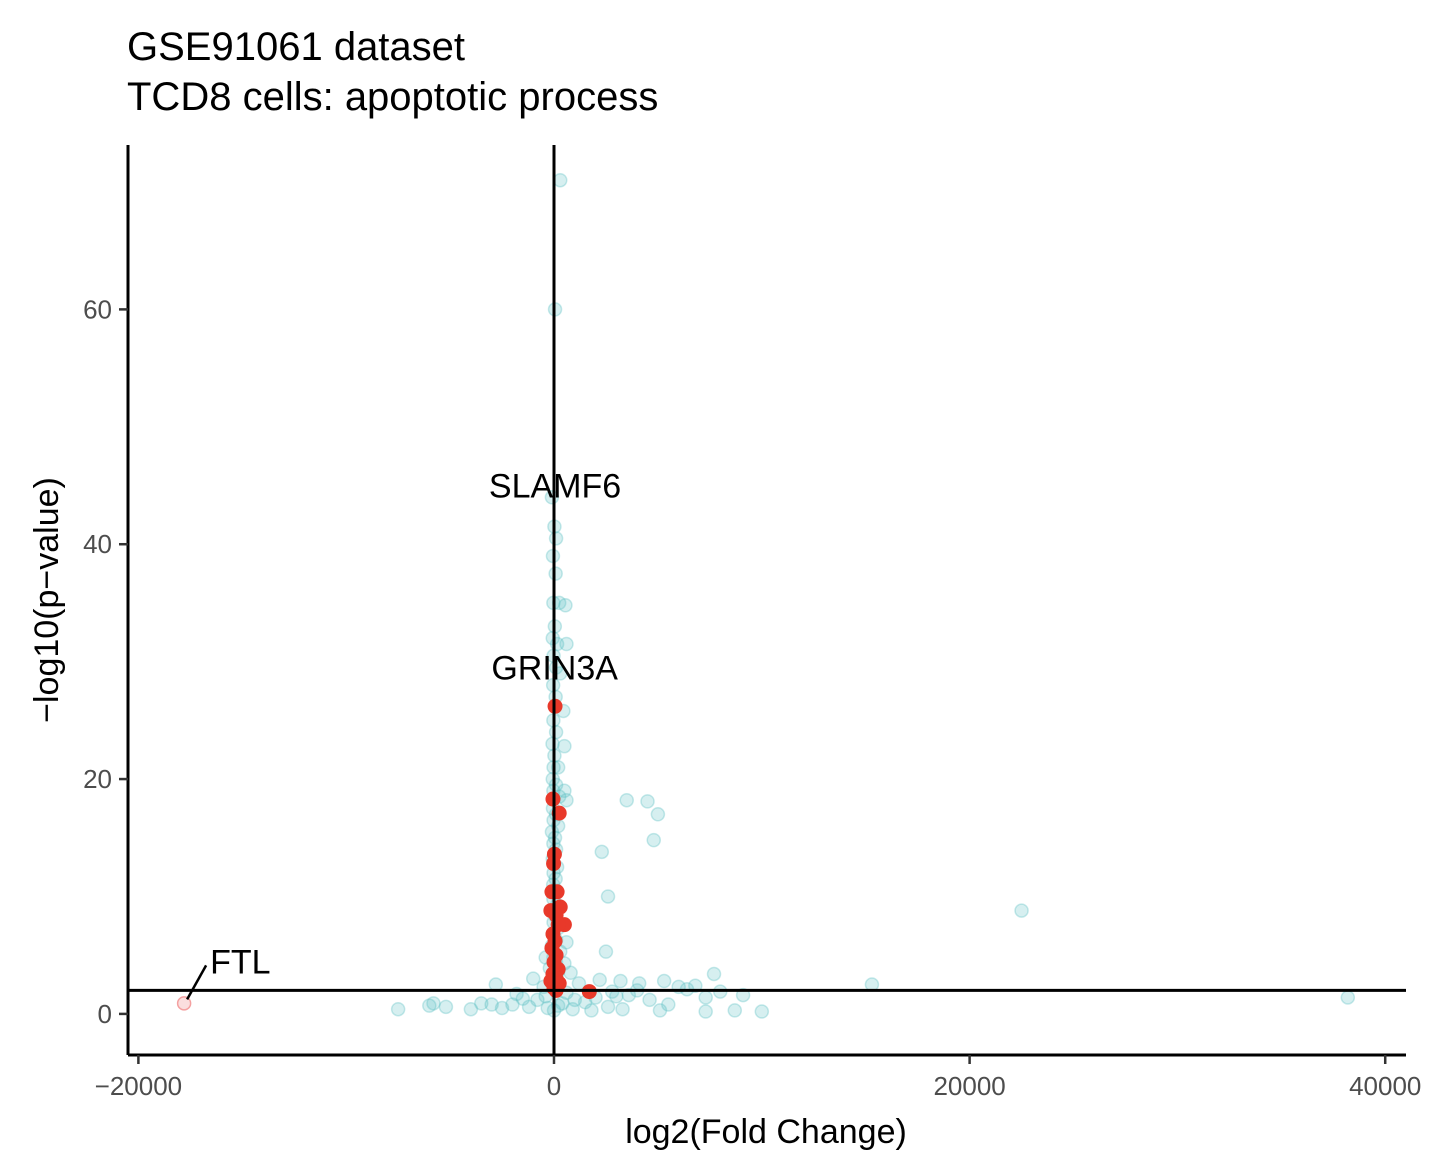 The height and width of the screenshot is (1172, 1448). I want to click on x-tick-label: 20000, so click(969, 1086).